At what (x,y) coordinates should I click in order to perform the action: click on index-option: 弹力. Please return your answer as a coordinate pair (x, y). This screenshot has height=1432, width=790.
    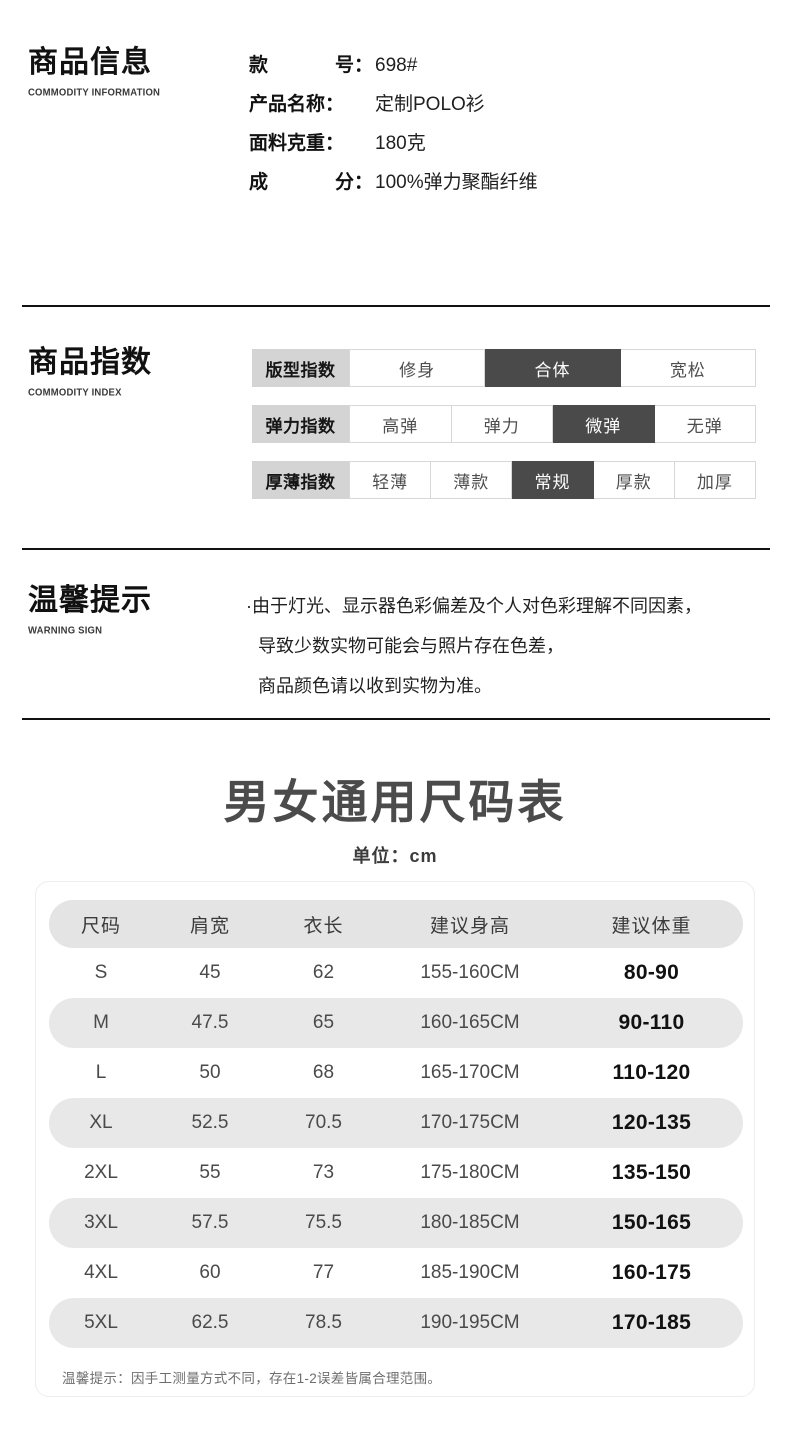
    Looking at the image, I should click on (502, 424).